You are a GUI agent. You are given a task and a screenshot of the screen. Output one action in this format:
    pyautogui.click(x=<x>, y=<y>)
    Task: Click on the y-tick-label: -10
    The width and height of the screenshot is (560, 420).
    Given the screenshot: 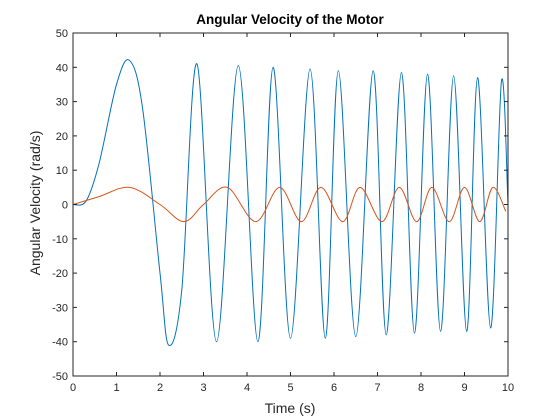 What is the action you would take?
    pyautogui.click(x=60, y=240)
    